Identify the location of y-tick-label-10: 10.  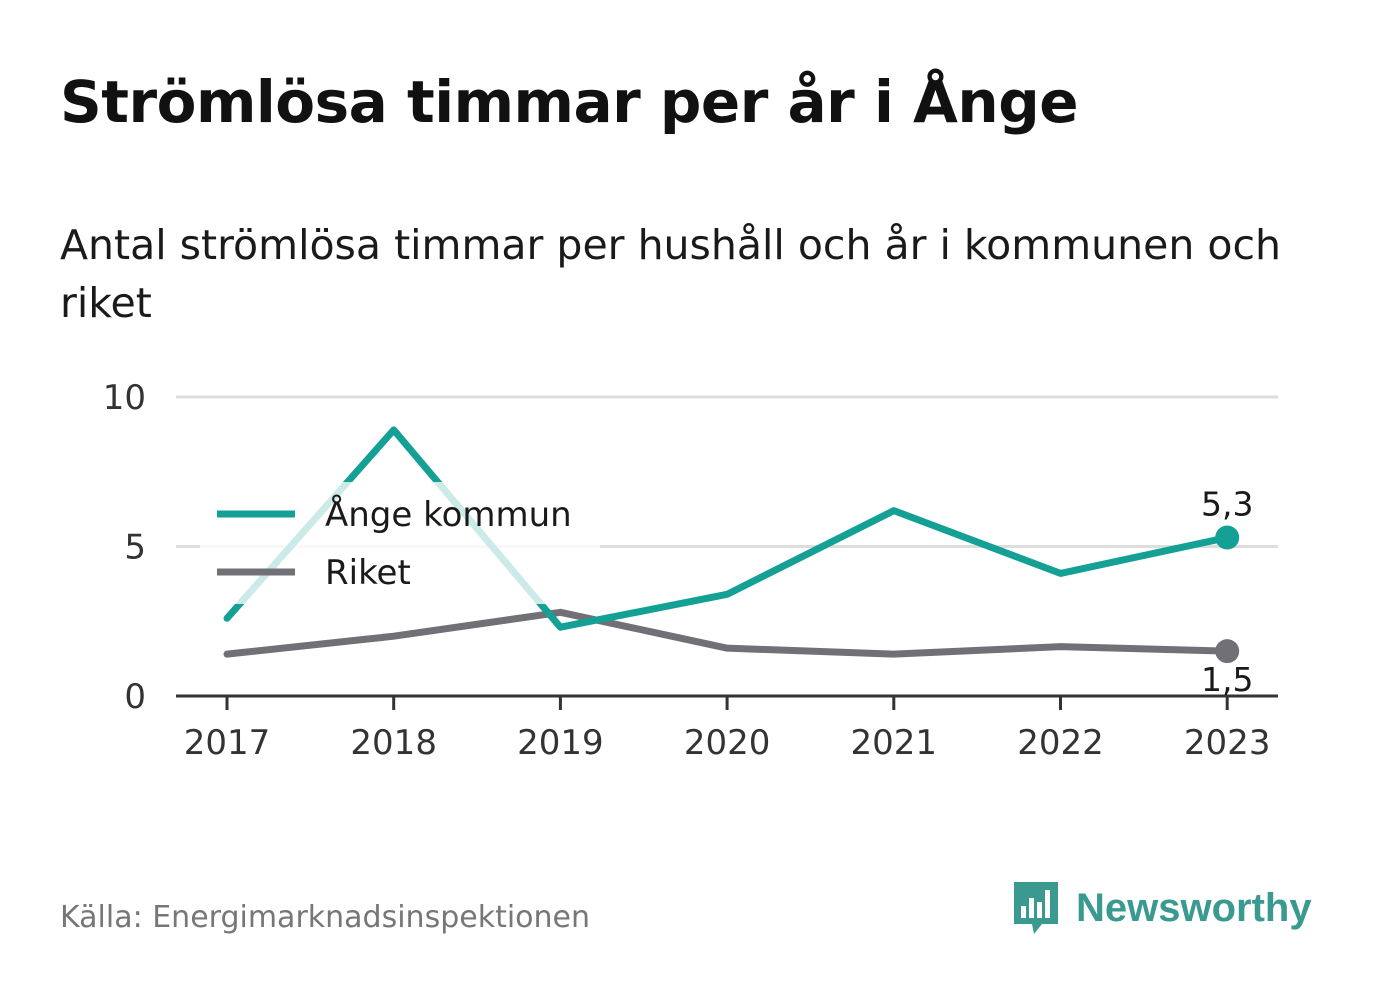
(124, 398).